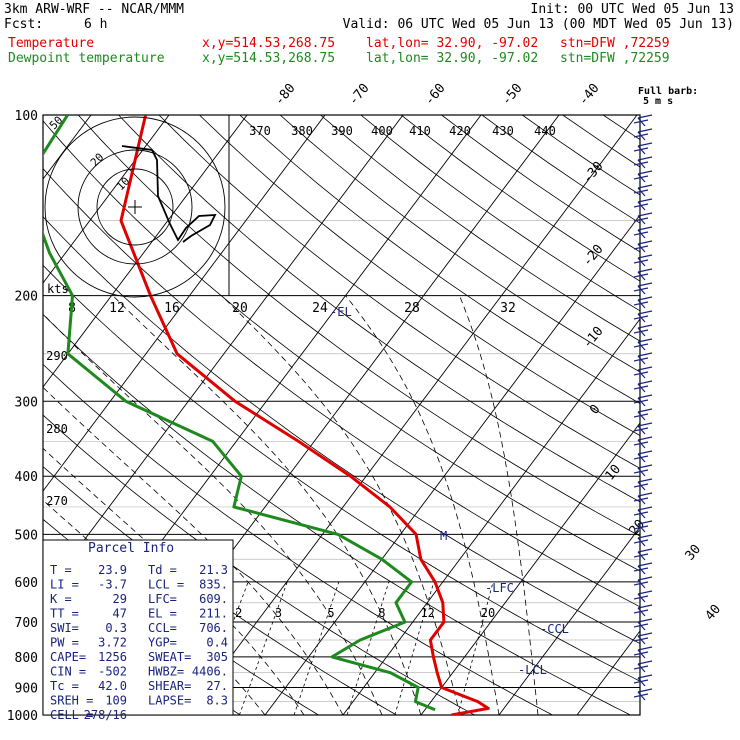  What do you see at coordinates (172, 308) in the screenshot?
I see `hodograph-axis-label: 16` at bounding box center [172, 308].